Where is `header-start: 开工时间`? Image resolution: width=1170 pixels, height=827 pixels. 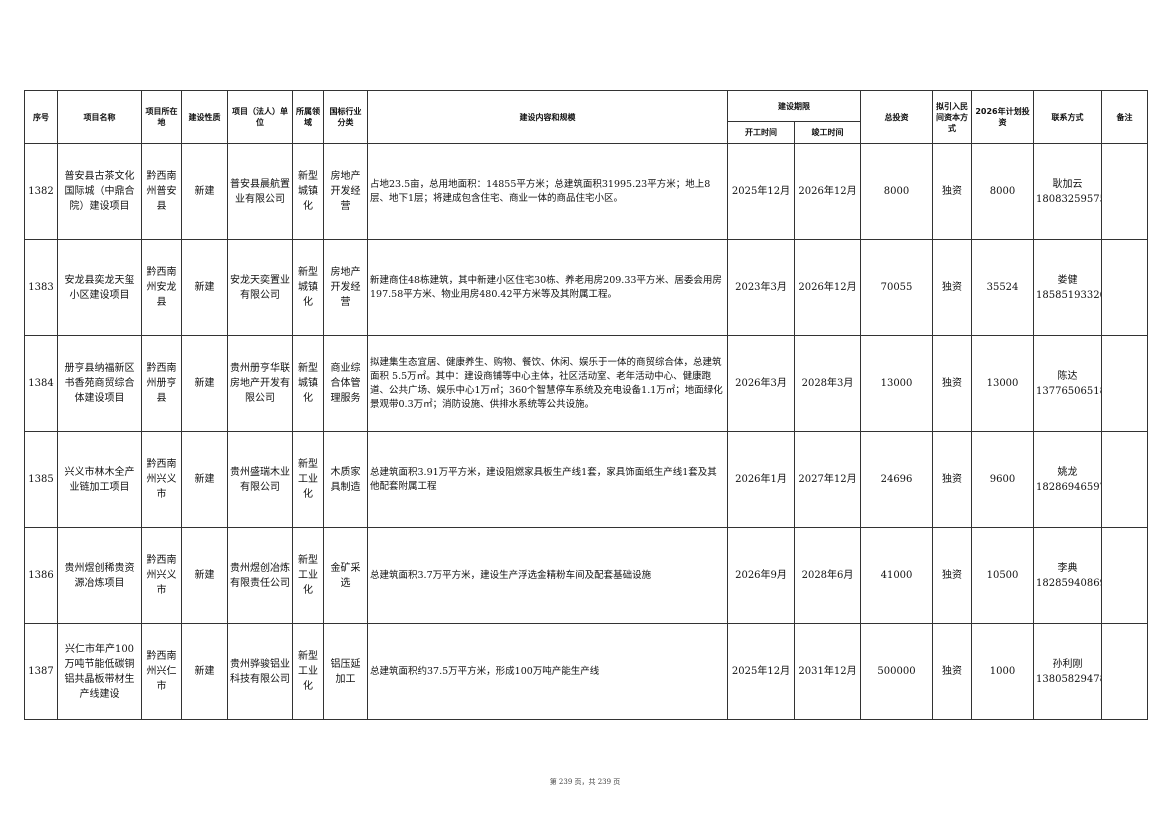
header-start: 开工时间 is located at coordinates (761, 132).